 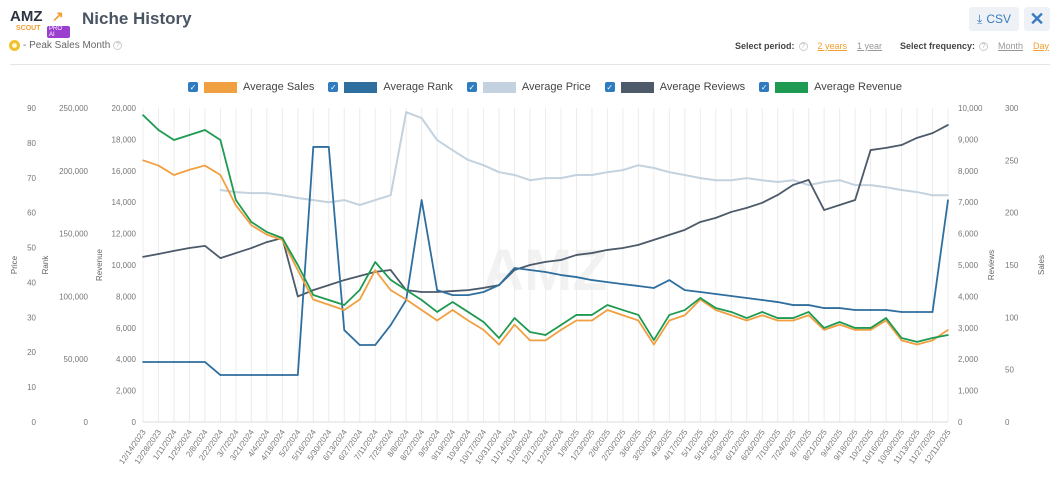 I want to click on period-2-years: 2 years, so click(x=832, y=46).